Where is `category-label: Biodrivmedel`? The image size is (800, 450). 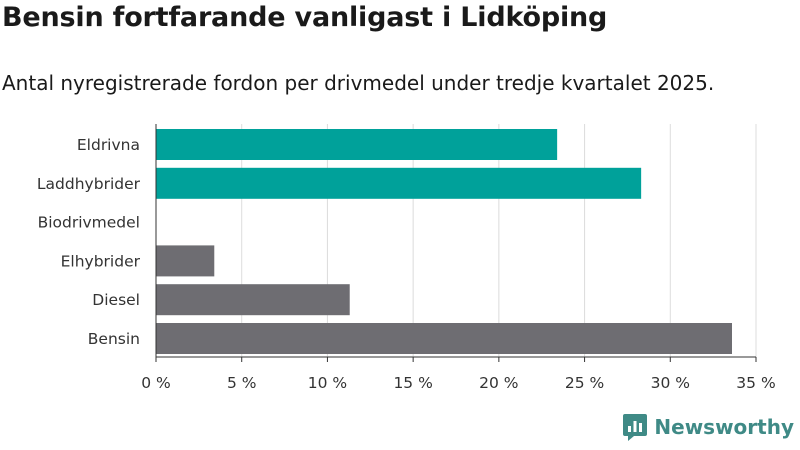 category-label: Biodrivmedel is located at coordinates (89, 223).